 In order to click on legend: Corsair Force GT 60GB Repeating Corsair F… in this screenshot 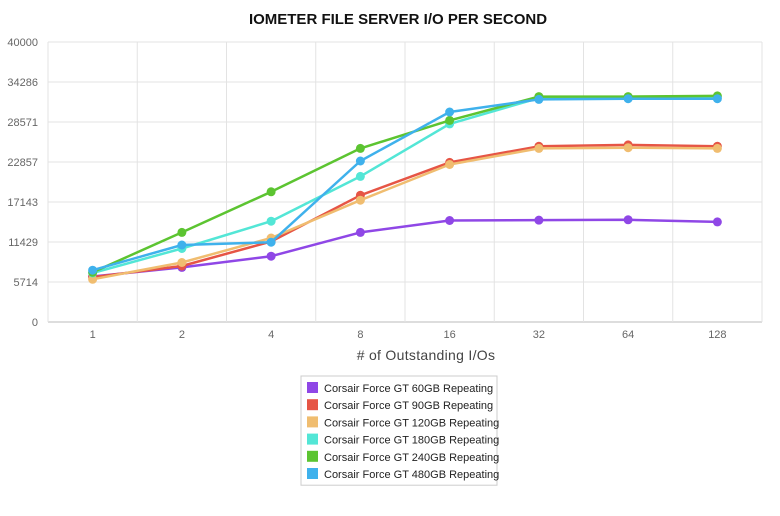, I will do `click(399, 430)`.